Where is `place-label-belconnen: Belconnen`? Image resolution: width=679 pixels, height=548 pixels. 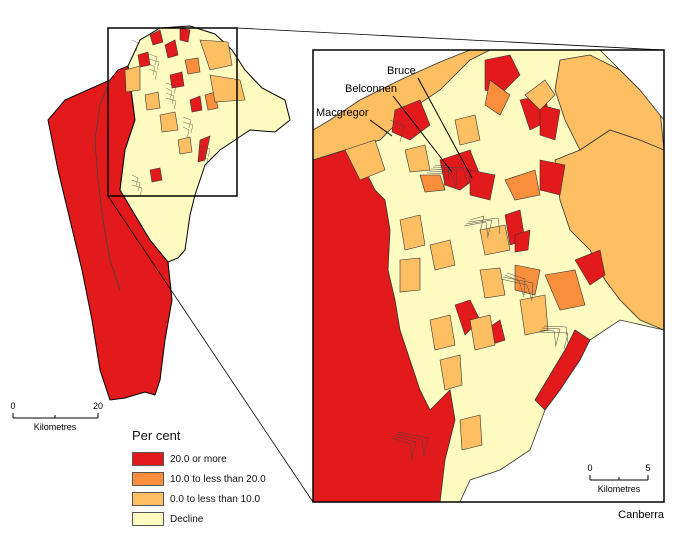
place-label-belconnen: Belconnen is located at coordinates (399, 128).